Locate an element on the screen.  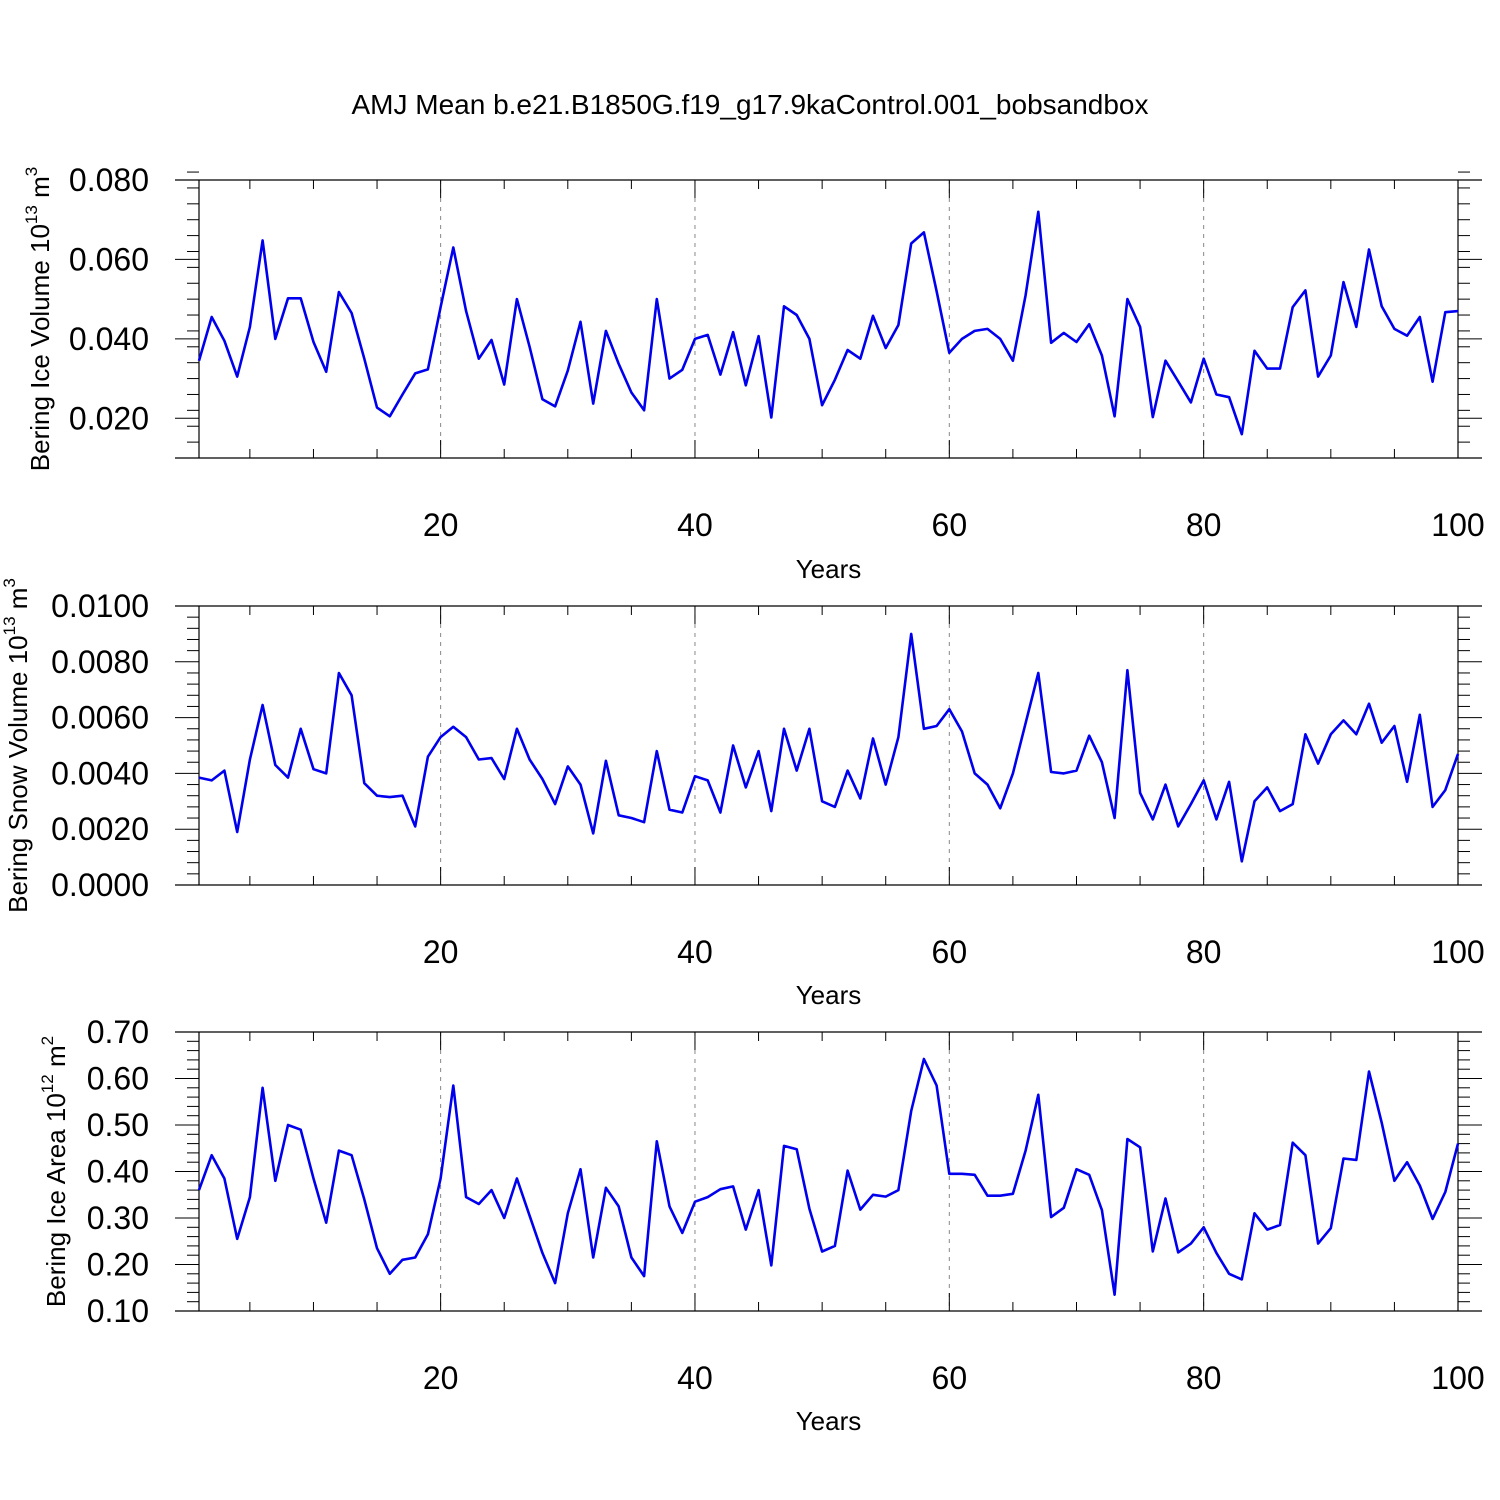
y-tick-label: 0.10 is located at coordinates (118, 1311).